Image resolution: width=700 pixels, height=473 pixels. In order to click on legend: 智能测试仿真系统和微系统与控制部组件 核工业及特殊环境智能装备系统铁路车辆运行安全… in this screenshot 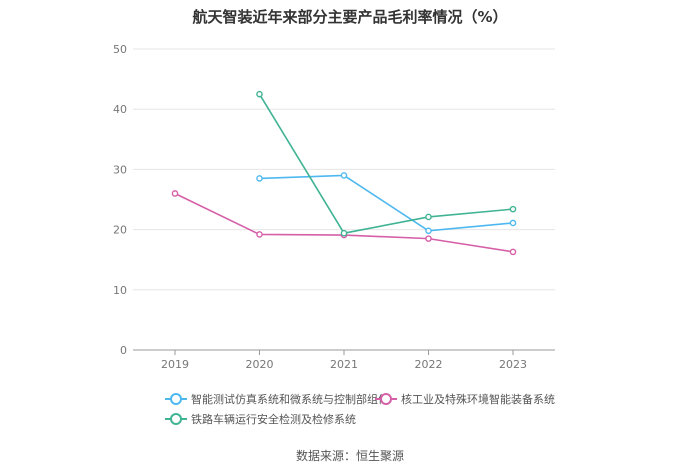, I will do `click(350, 406)`.